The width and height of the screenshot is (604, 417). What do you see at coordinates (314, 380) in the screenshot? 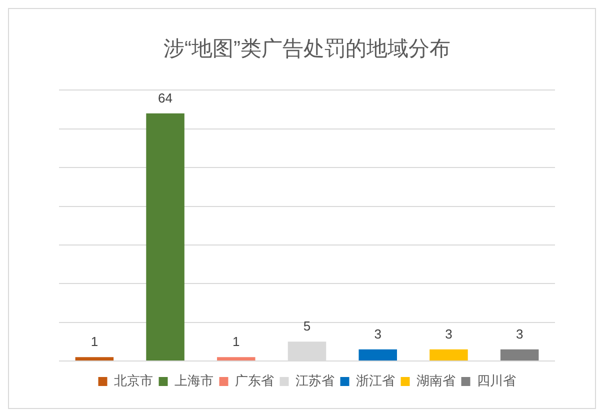
I see `legend-label: 江苏省` at bounding box center [314, 380].